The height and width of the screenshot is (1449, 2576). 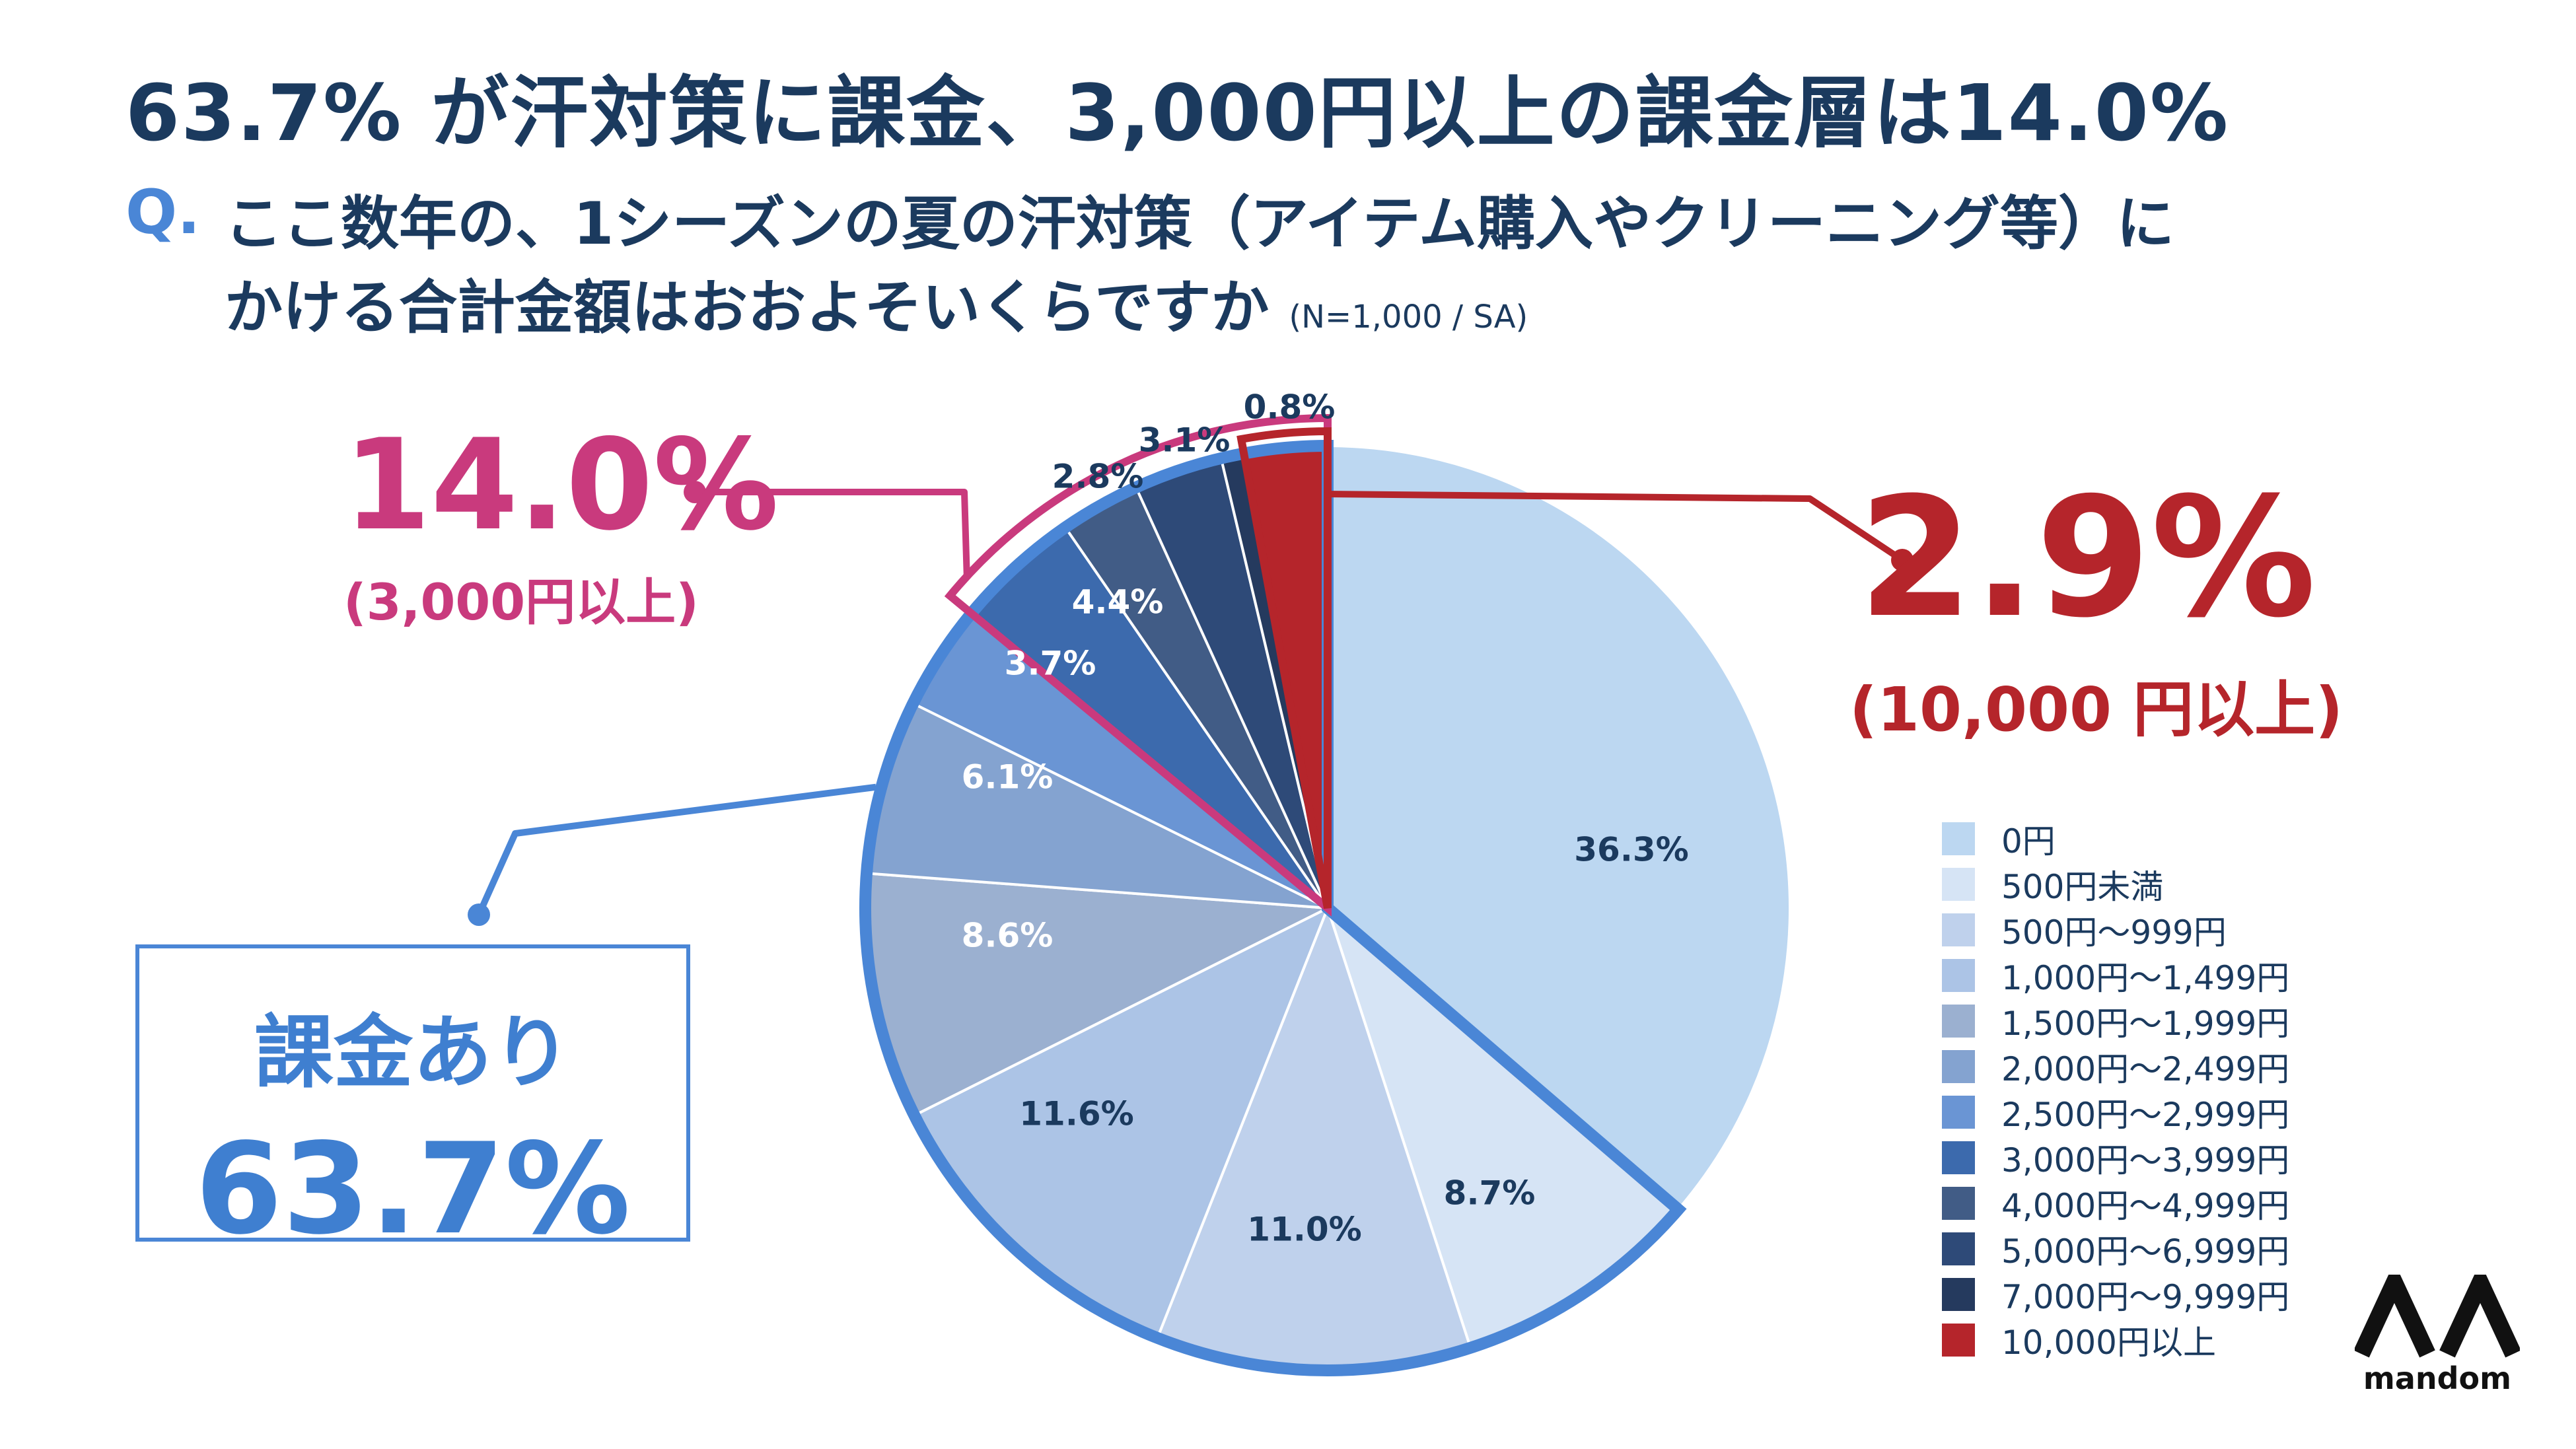 What do you see at coordinates (677, 850) in the screenshot?
I see `paying-leader-line` at bounding box center [677, 850].